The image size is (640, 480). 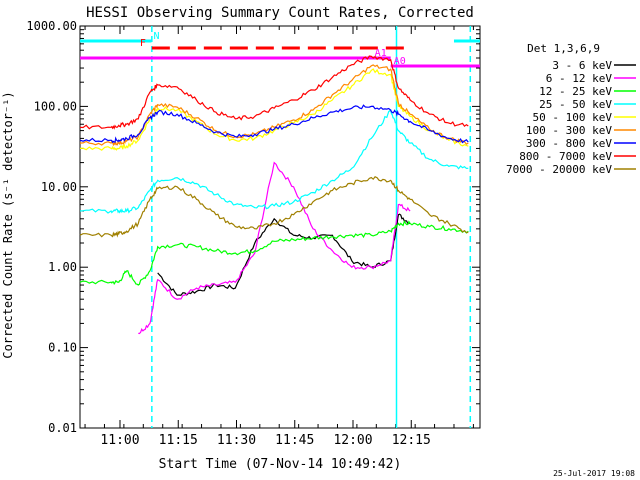 I want to click on x-axis-label: Start Time (07-Nov-14 10:49:42), so click(x=280, y=464).